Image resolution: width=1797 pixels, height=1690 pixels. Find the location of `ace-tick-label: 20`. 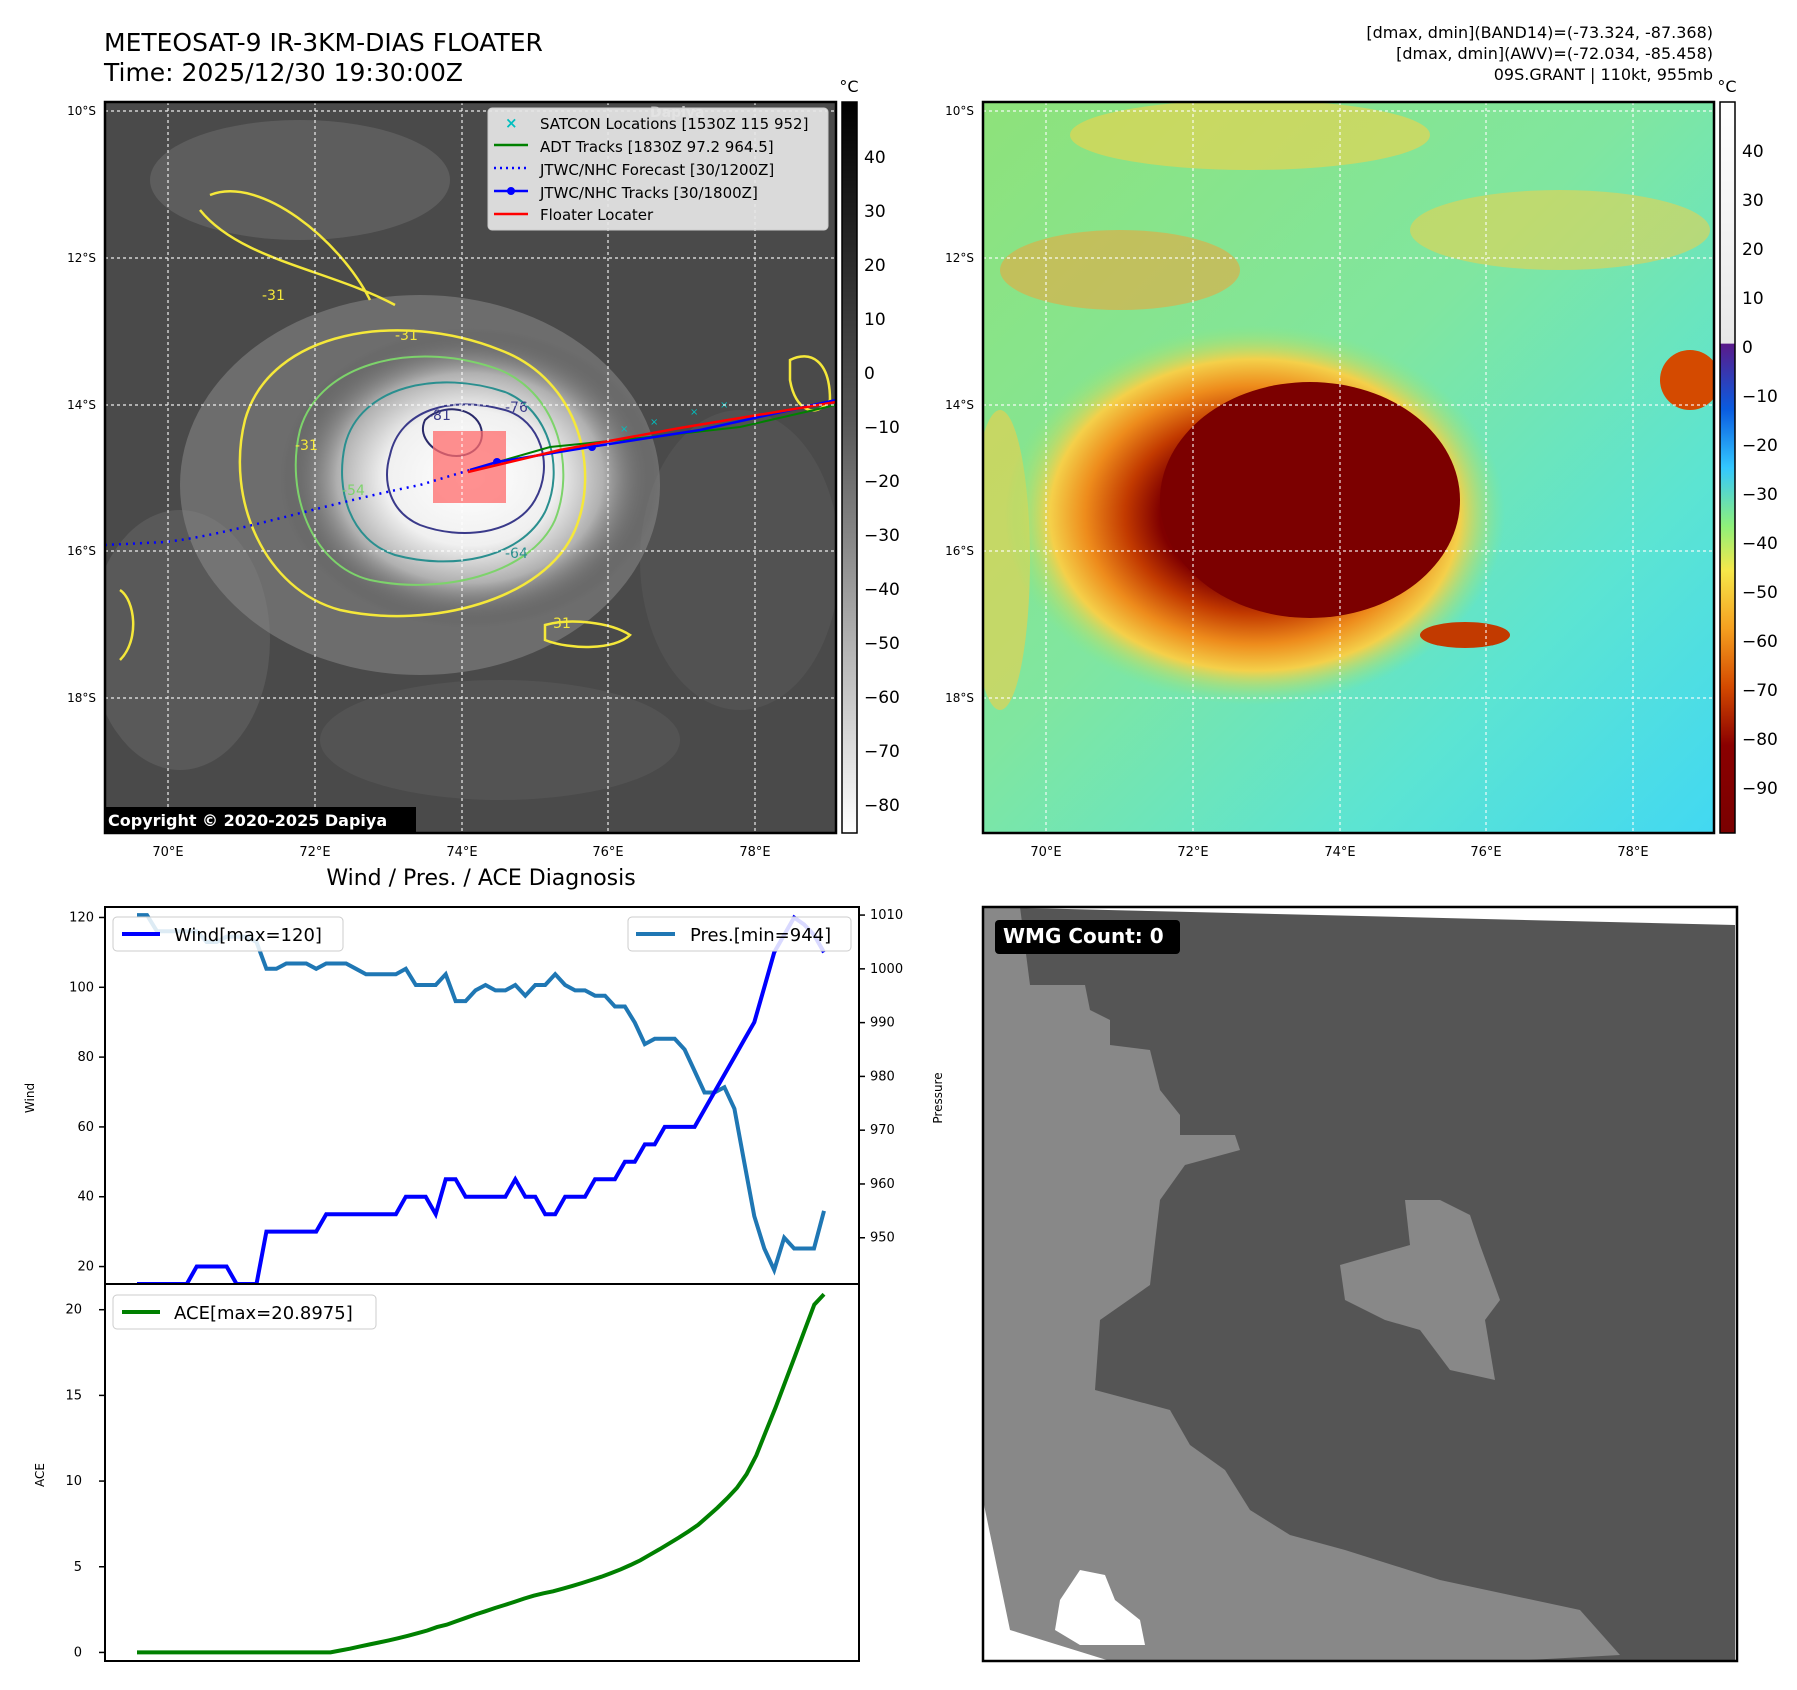

ace-tick-label: 20 is located at coordinates (73, 1310).